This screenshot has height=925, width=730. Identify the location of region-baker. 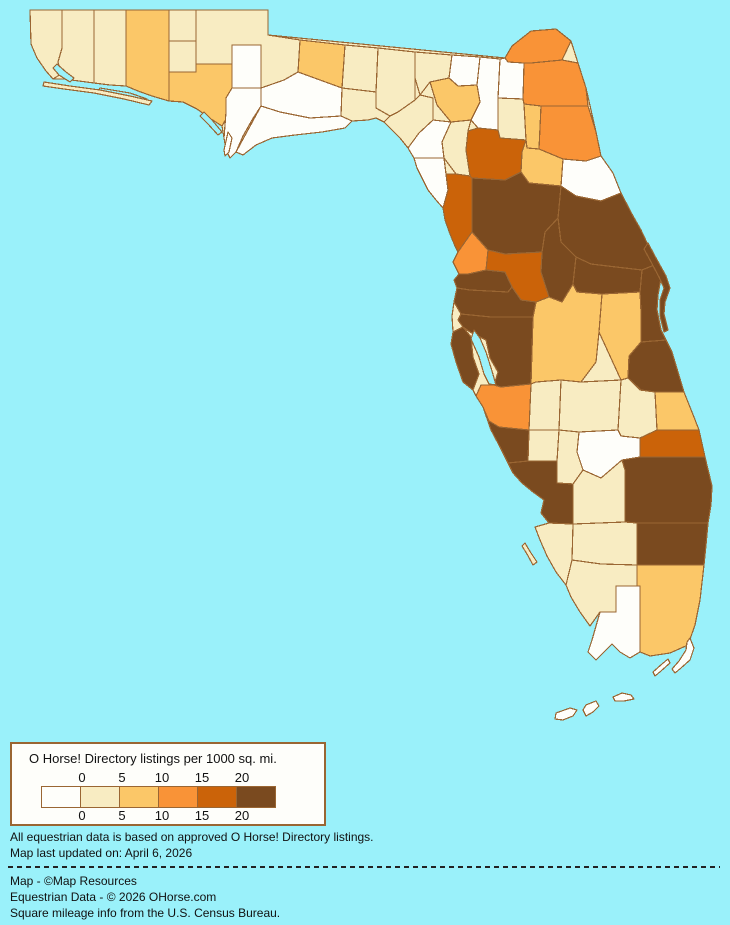
(511, 78).